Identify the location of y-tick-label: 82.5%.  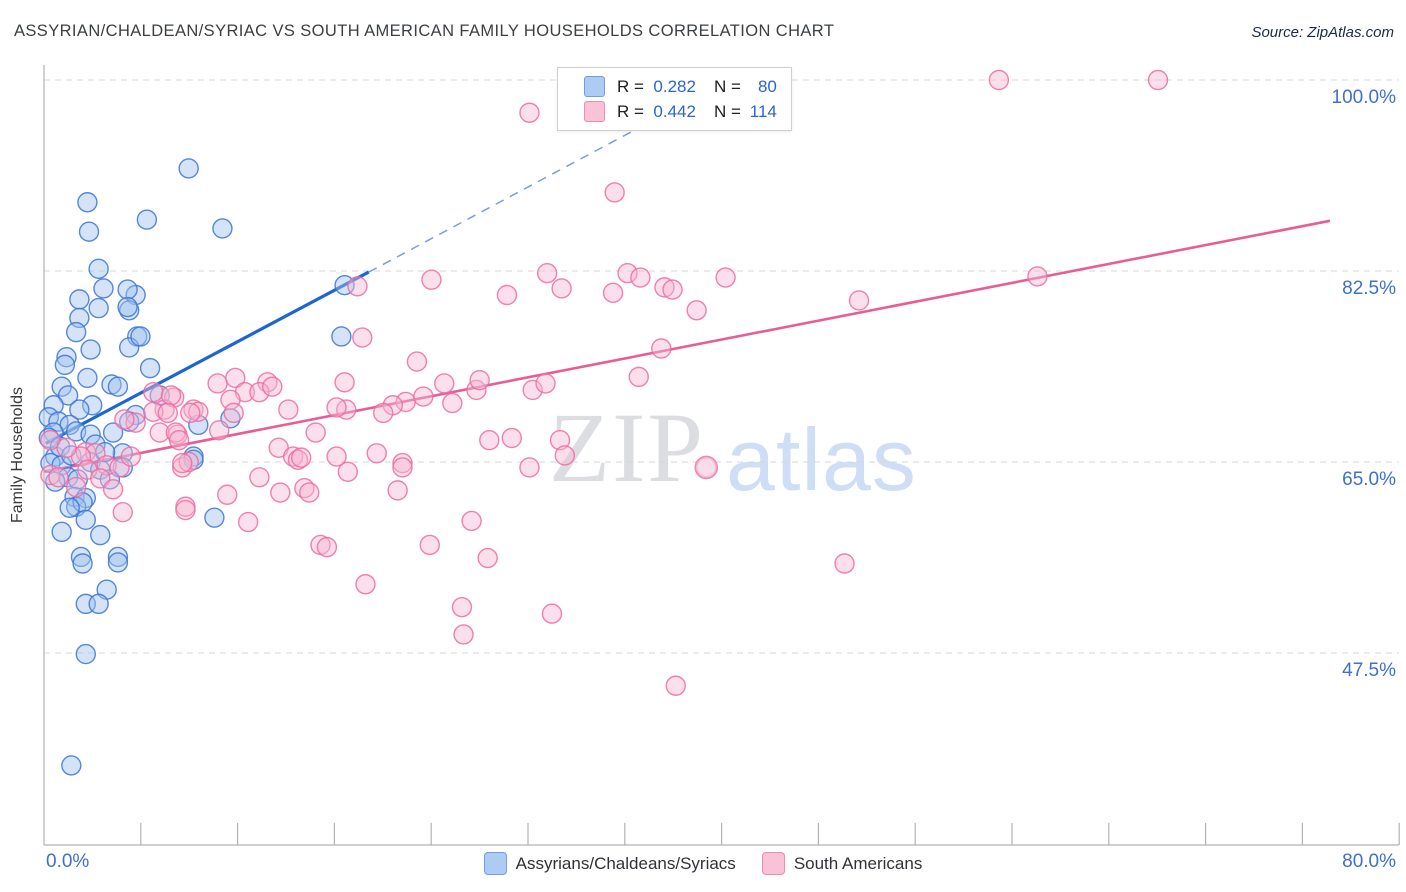
(1369, 288).